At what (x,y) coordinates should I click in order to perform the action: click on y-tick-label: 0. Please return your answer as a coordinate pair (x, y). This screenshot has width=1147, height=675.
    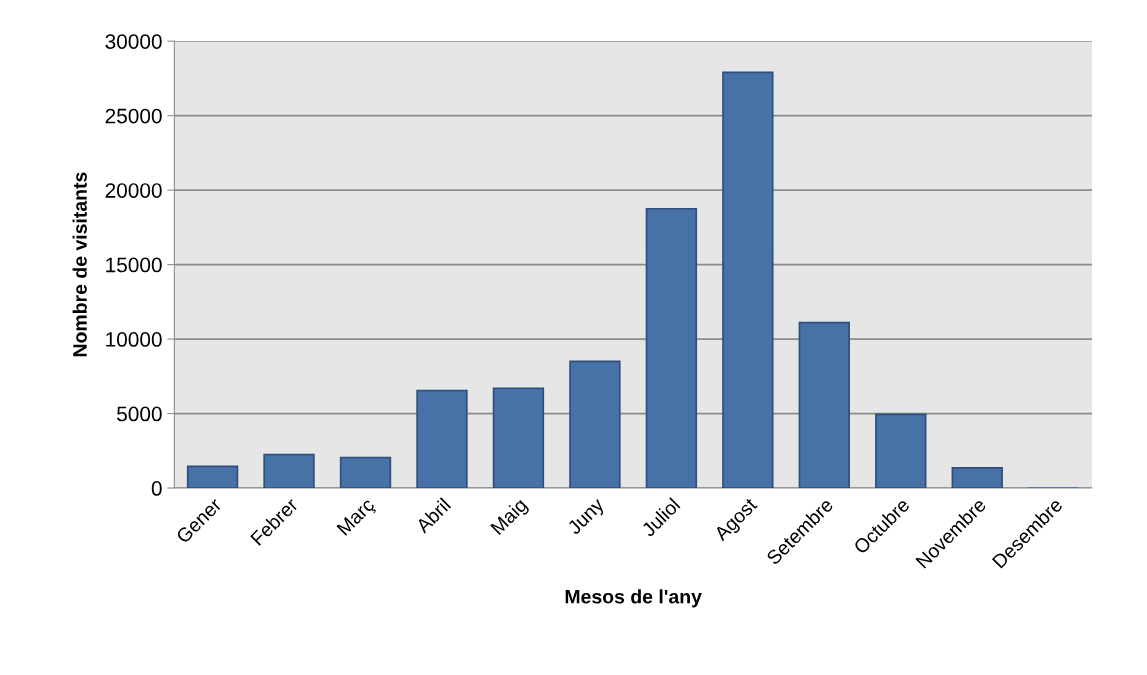
    Looking at the image, I should click on (156, 488).